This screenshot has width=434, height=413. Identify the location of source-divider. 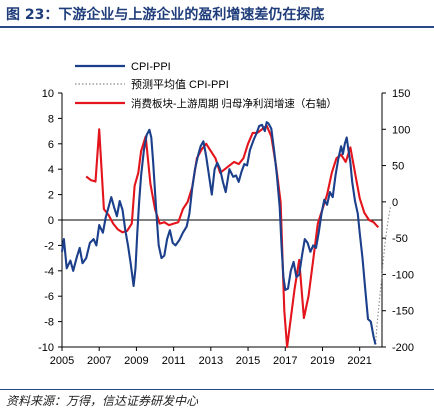
(217, 389).